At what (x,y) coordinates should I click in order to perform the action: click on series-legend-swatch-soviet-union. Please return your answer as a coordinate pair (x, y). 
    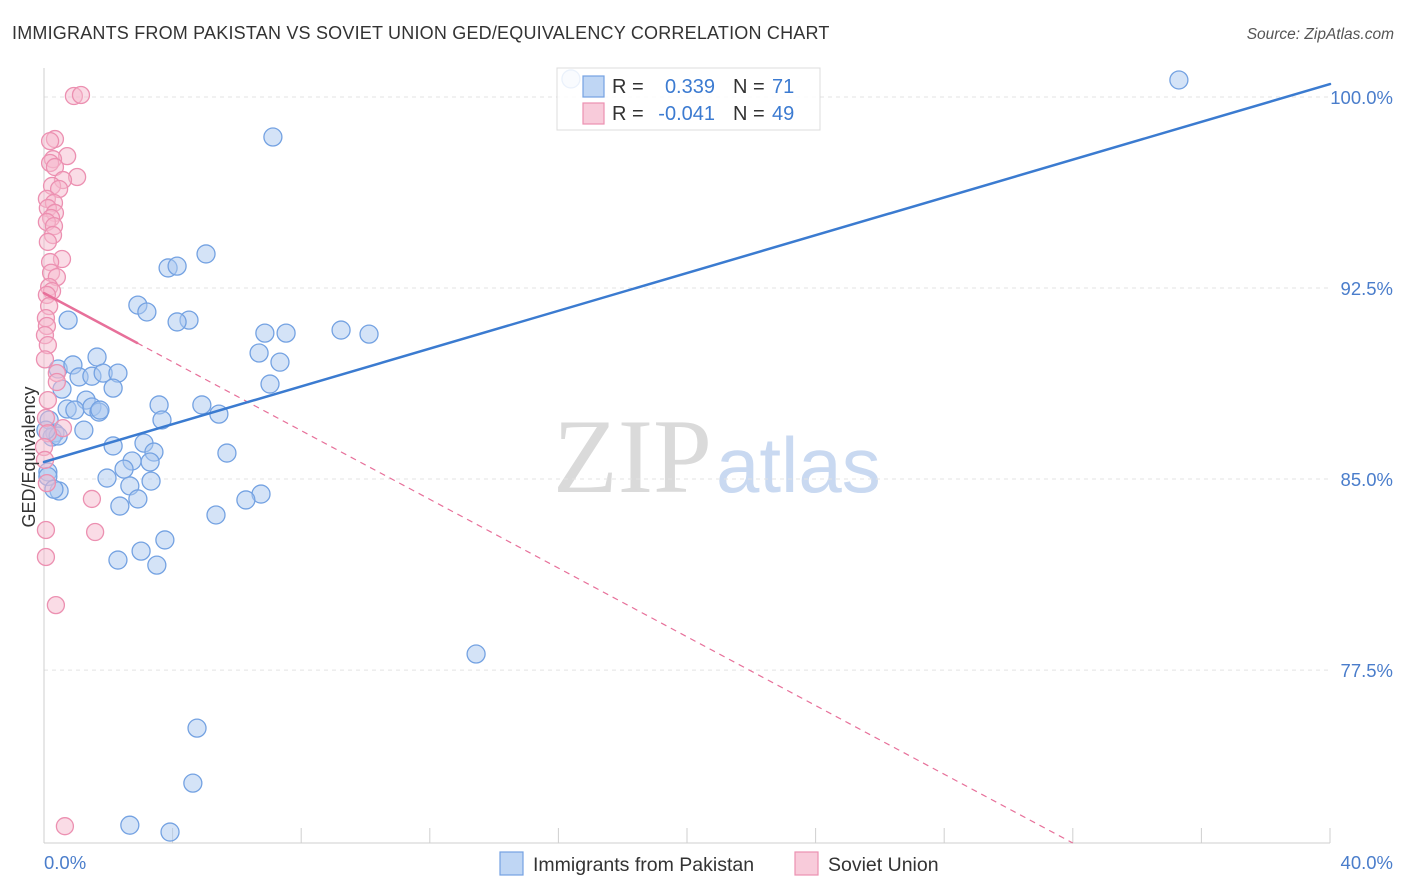
    Looking at the image, I should click on (806, 863).